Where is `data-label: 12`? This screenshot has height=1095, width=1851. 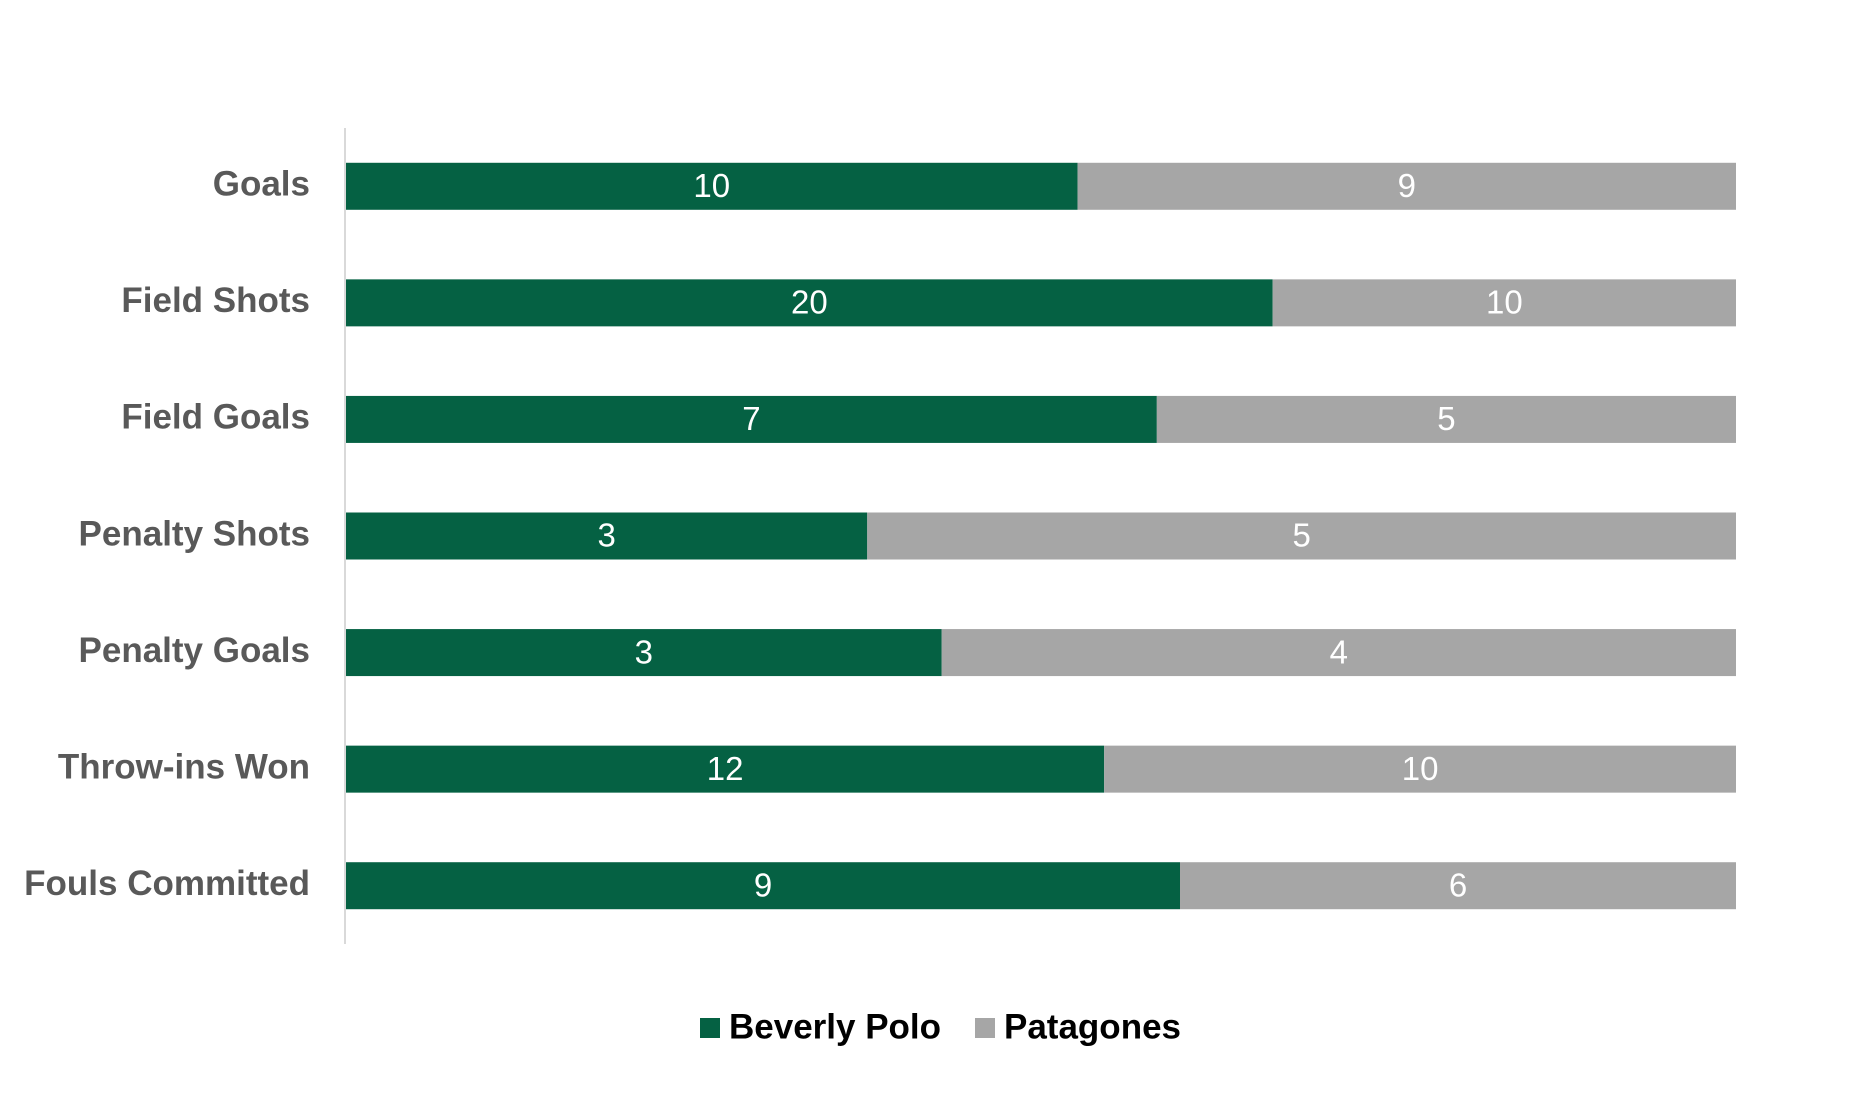
data-label: 12 is located at coordinates (725, 768).